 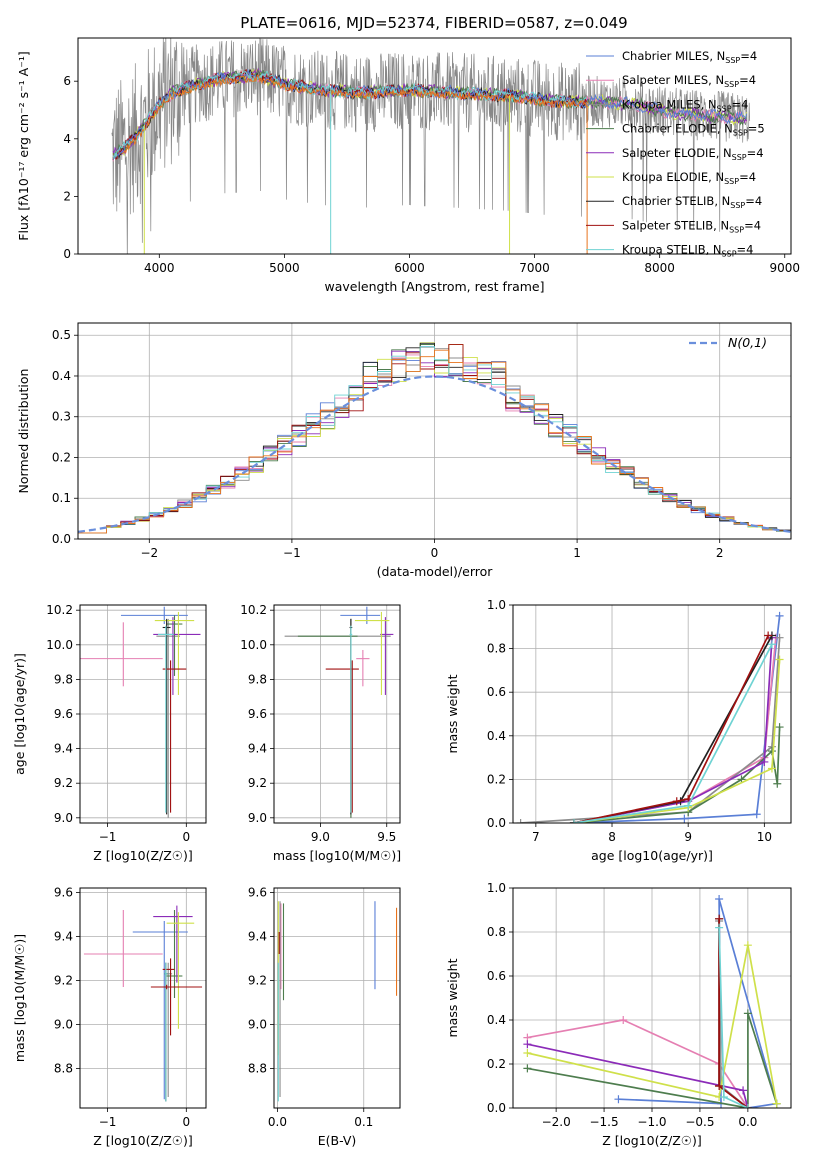 What do you see at coordinates (677, 129) in the screenshot?
I see `legend-label: Chabrier ELODIE, N` at bounding box center [677, 129].